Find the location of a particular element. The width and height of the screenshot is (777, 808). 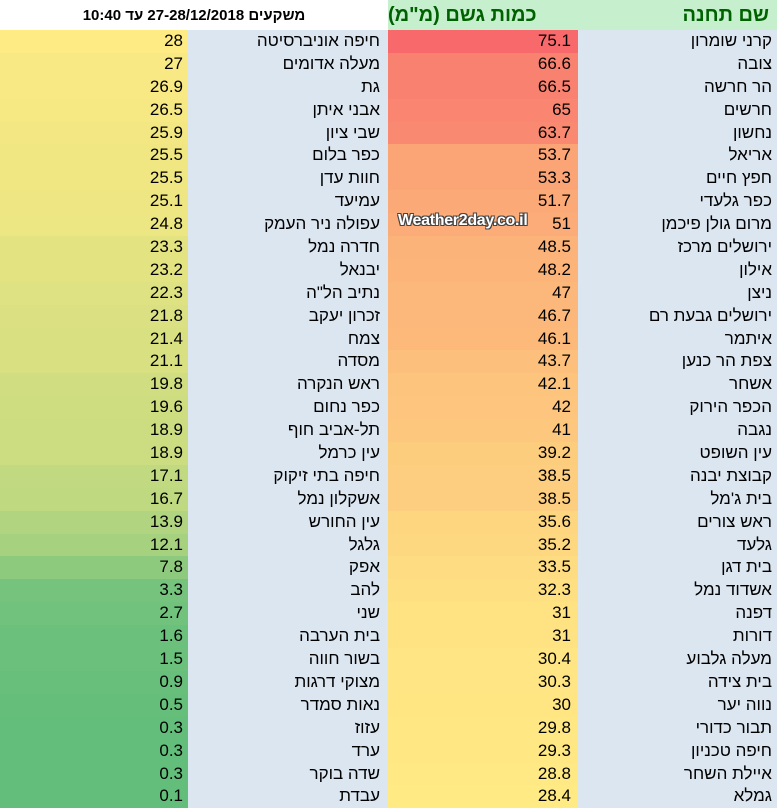

right-rain-value: 51 is located at coordinates (483, 225).